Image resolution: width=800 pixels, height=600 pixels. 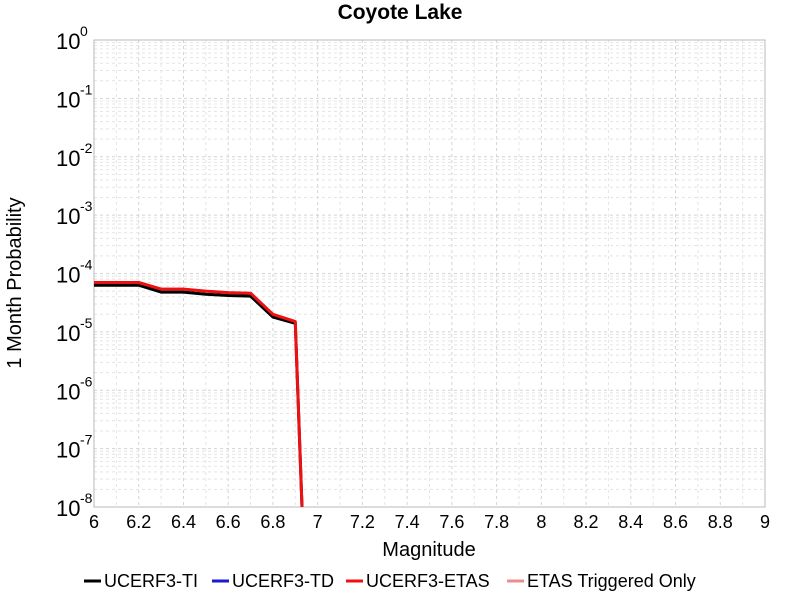 I want to click on y-axis-label: 1 Month Probability, so click(x=15, y=282).